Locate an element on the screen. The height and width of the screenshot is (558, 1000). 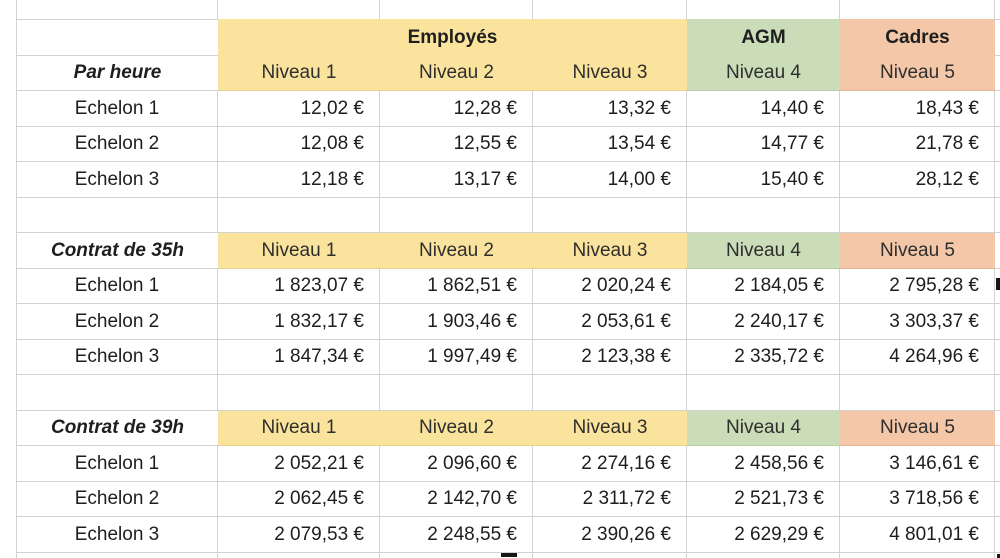
group-header-employes: Employés is located at coordinates (452, 38).